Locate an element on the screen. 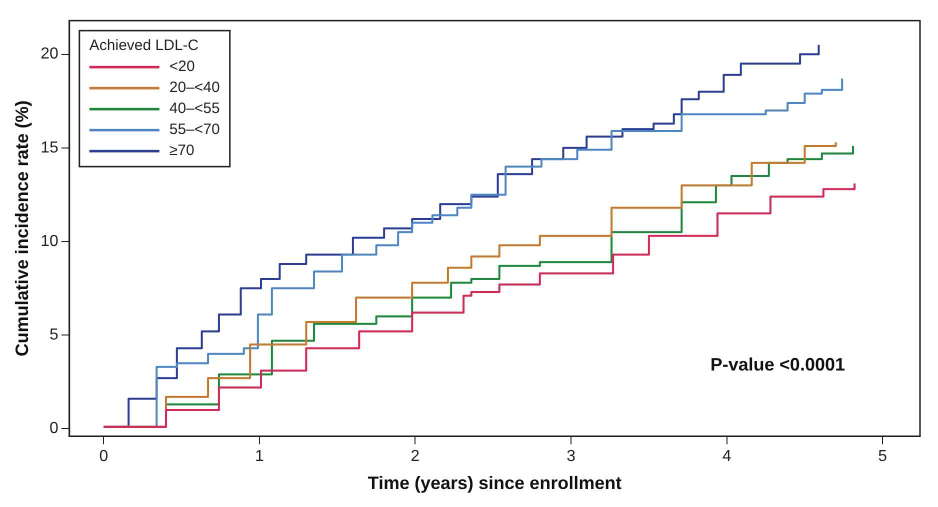  x-tick-label: 2 is located at coordinates (415, 457).